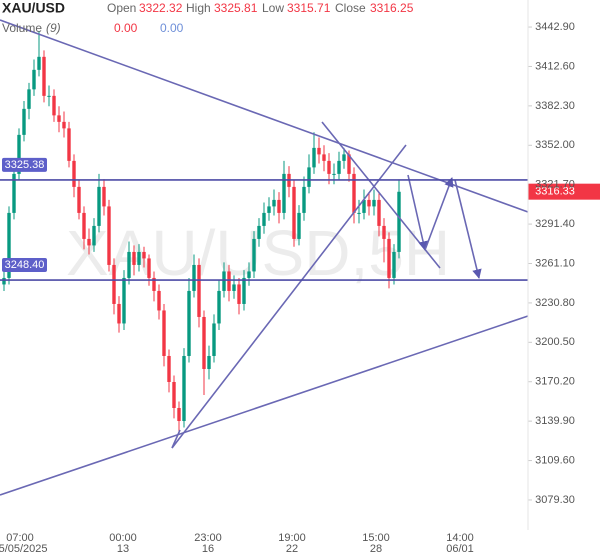 This screenshot has width=600, height=558. Describe the element at coordinates (555, 66) in the screenshot. I see `y-tick-label: 3412.60` at that location.